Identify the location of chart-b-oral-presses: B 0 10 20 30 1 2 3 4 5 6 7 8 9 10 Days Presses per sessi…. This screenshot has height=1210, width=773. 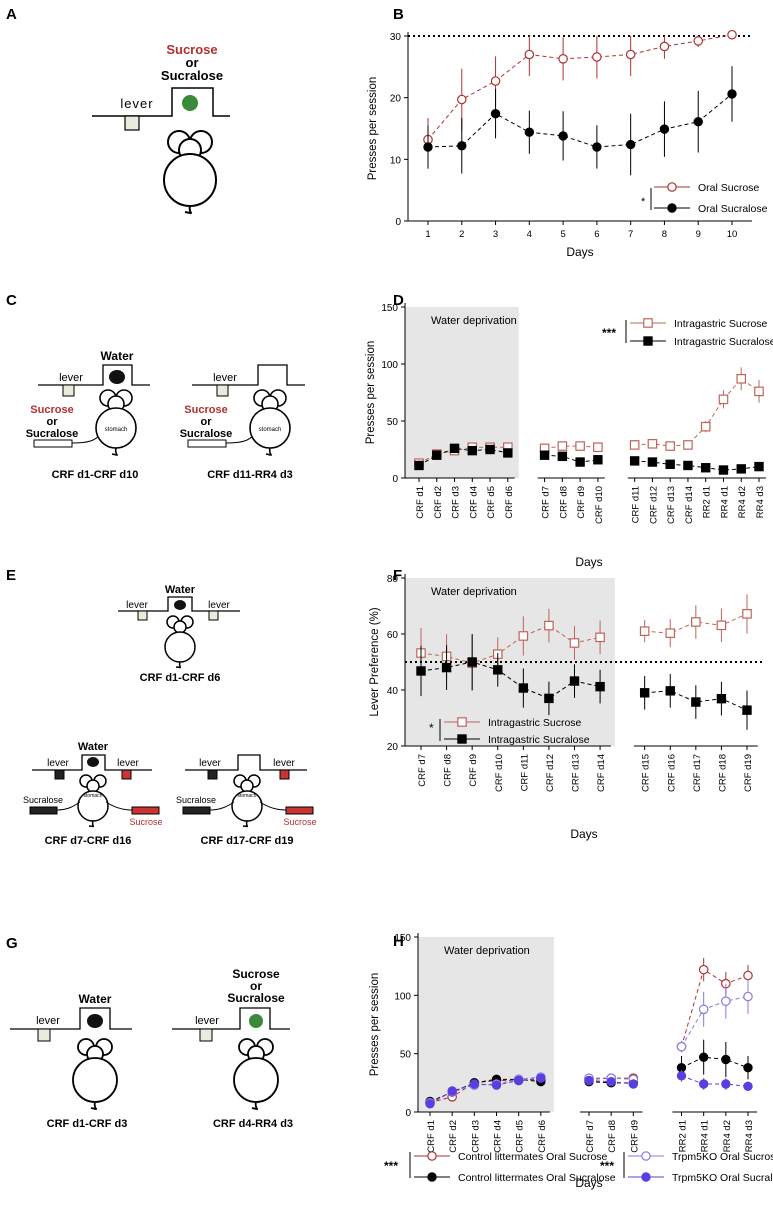
(567, 132).